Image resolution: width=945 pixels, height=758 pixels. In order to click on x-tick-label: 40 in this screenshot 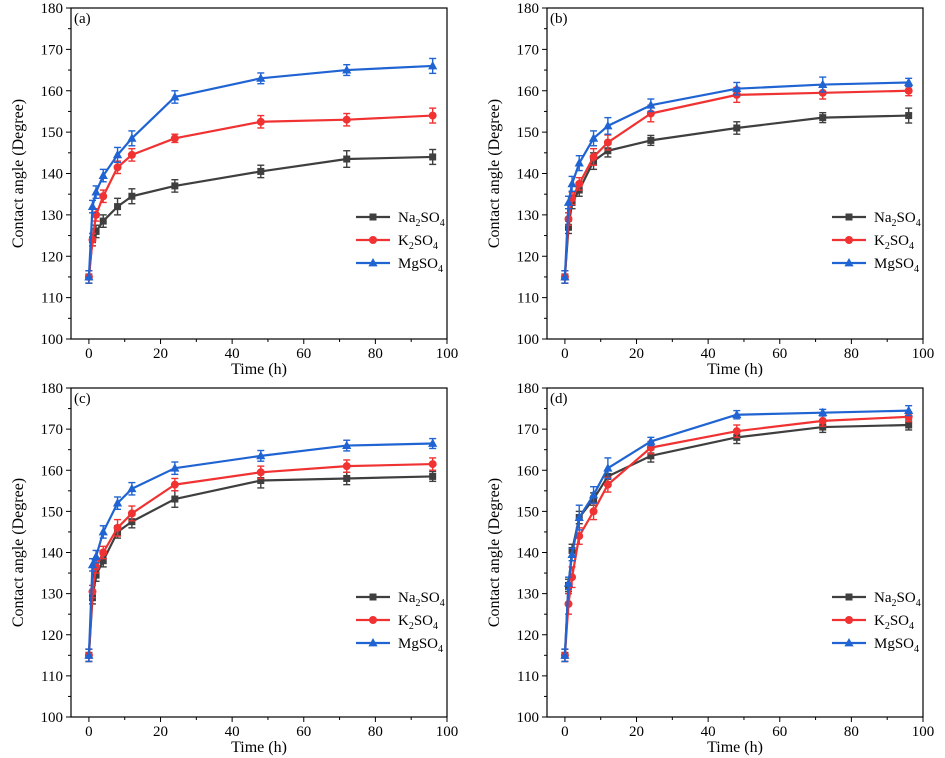, I will do `click(708, 354)`.